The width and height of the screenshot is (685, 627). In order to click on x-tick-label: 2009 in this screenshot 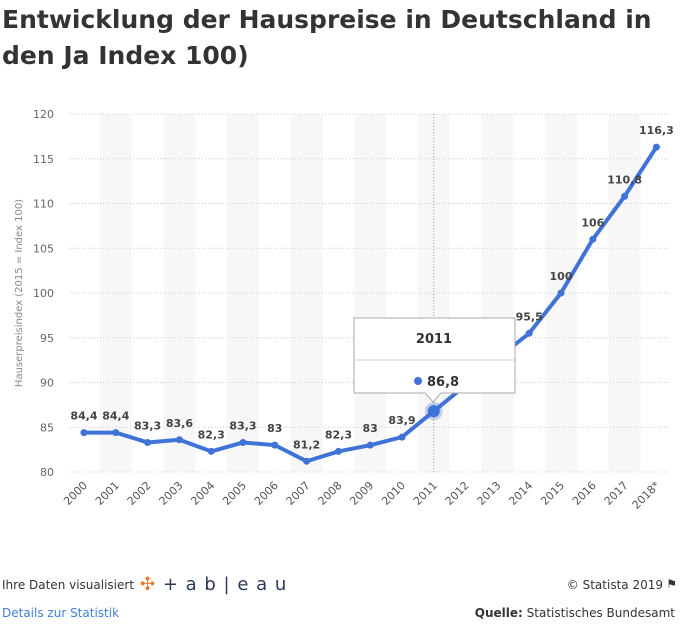, I will do `click(361, 493)`.